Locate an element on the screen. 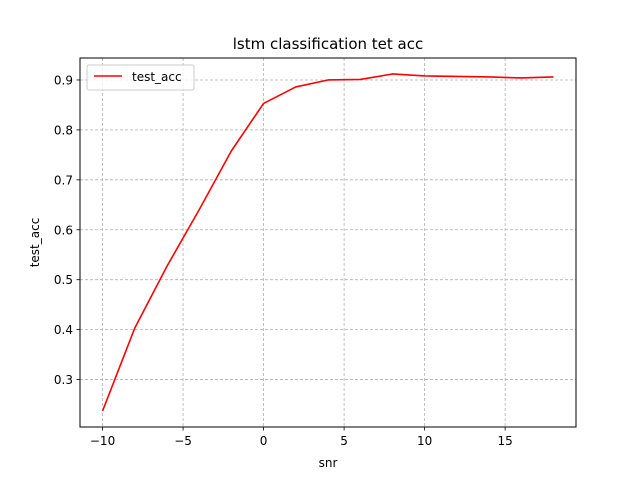  y-tick-label: 0.3 is located at coordinates (63, 380).